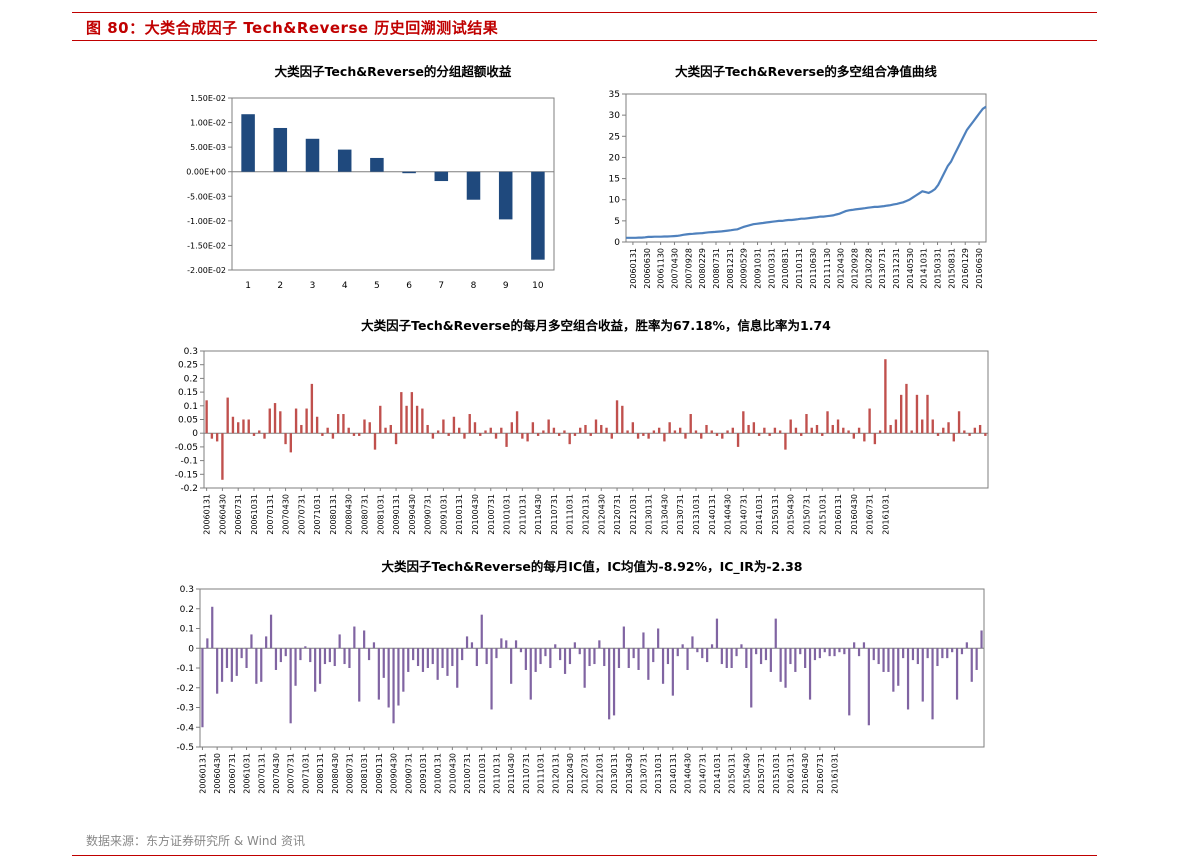 This screenshot has width=1191, height=868. Describe the element at coordinates (673, 773) in the screenshot. I see `x-tick-label: 20140131` at that location.